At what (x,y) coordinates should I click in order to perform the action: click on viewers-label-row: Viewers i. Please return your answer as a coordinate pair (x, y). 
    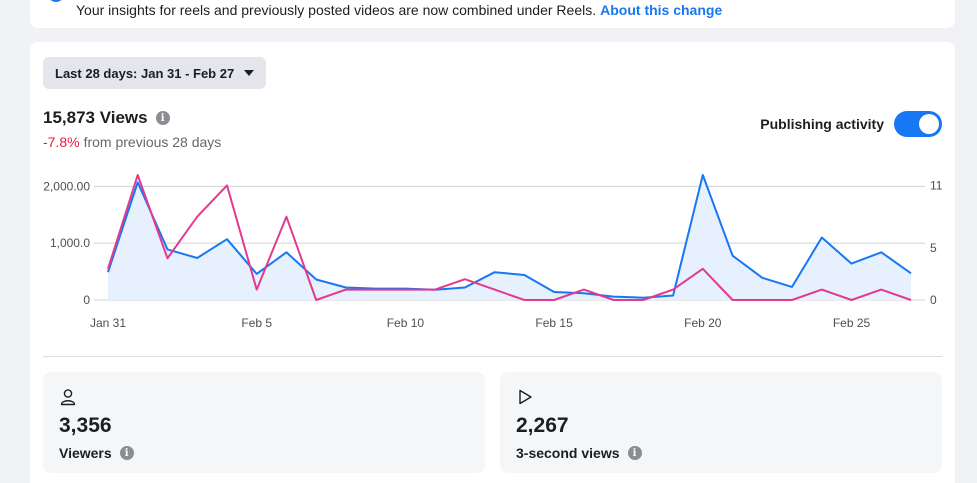
    Looking at the image, I should click on (96, 453).